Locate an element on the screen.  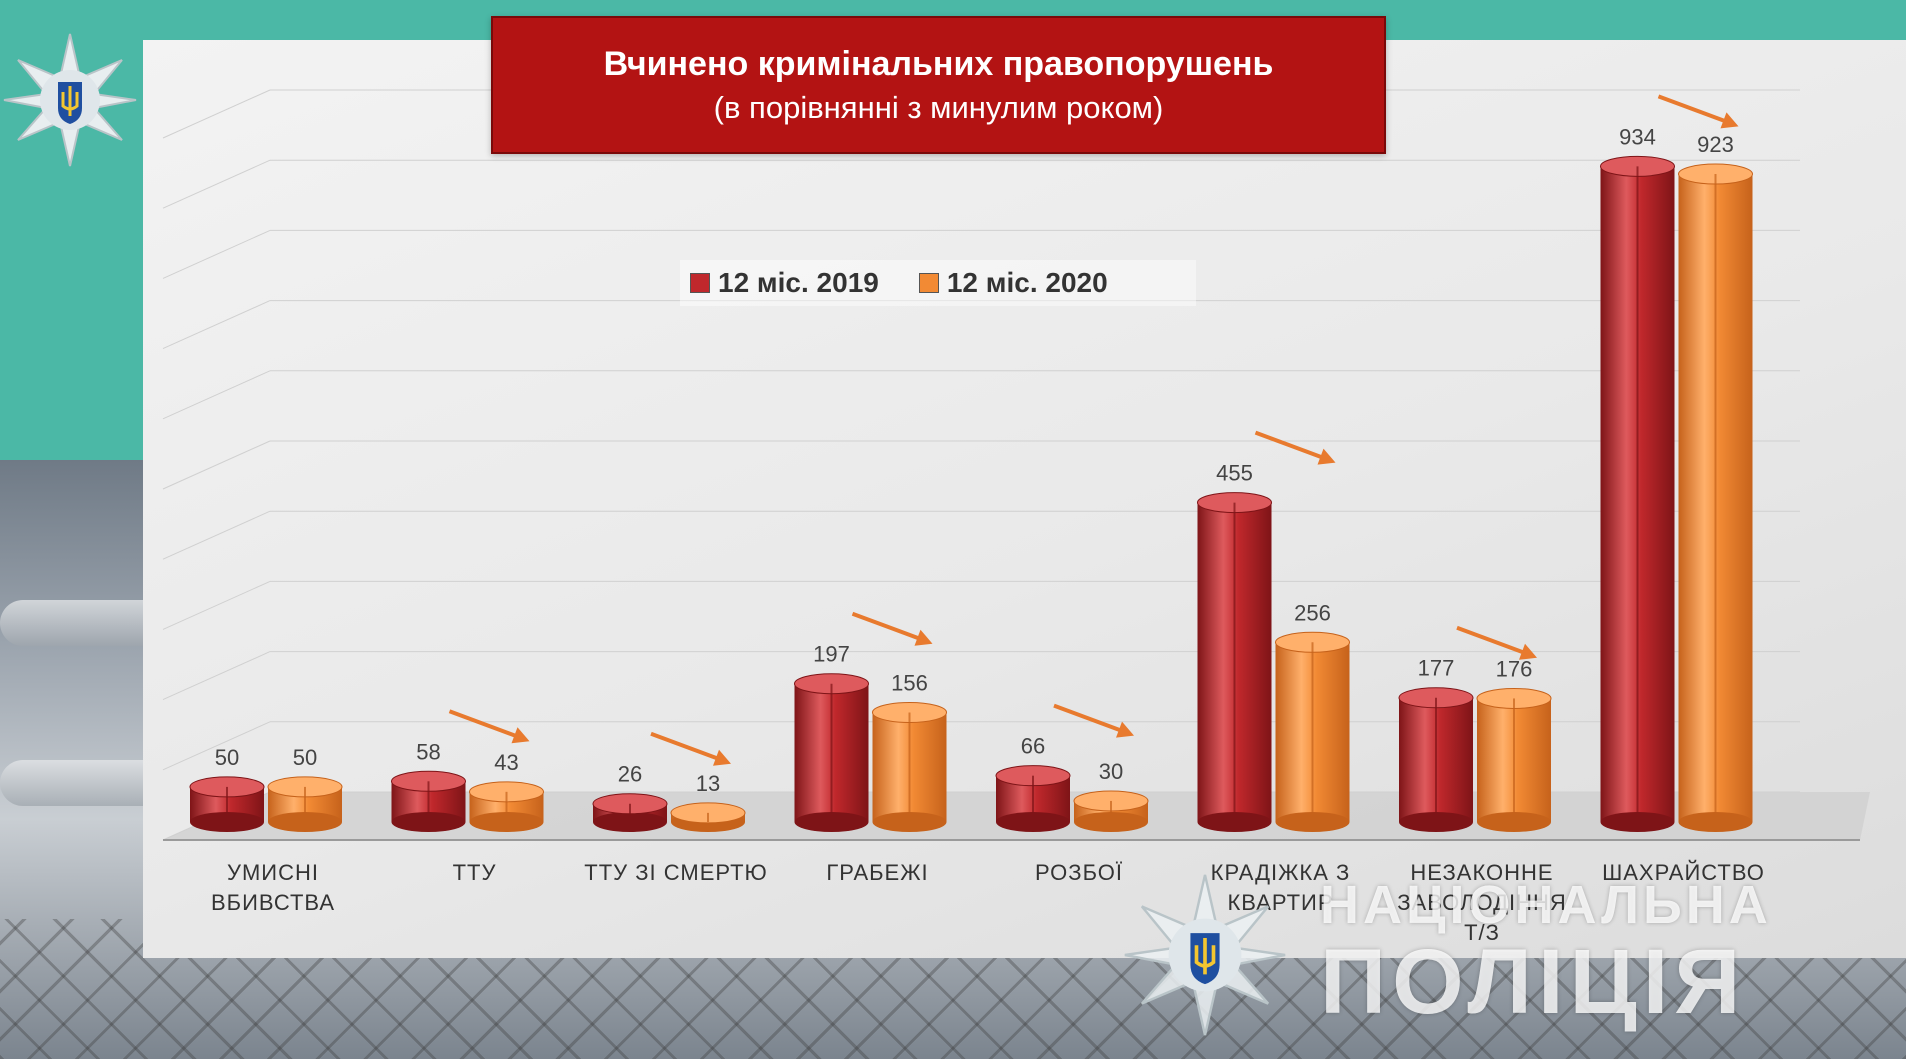
legend-label-2019: 12 міс. 2019 is located at coordinates (798, 282).